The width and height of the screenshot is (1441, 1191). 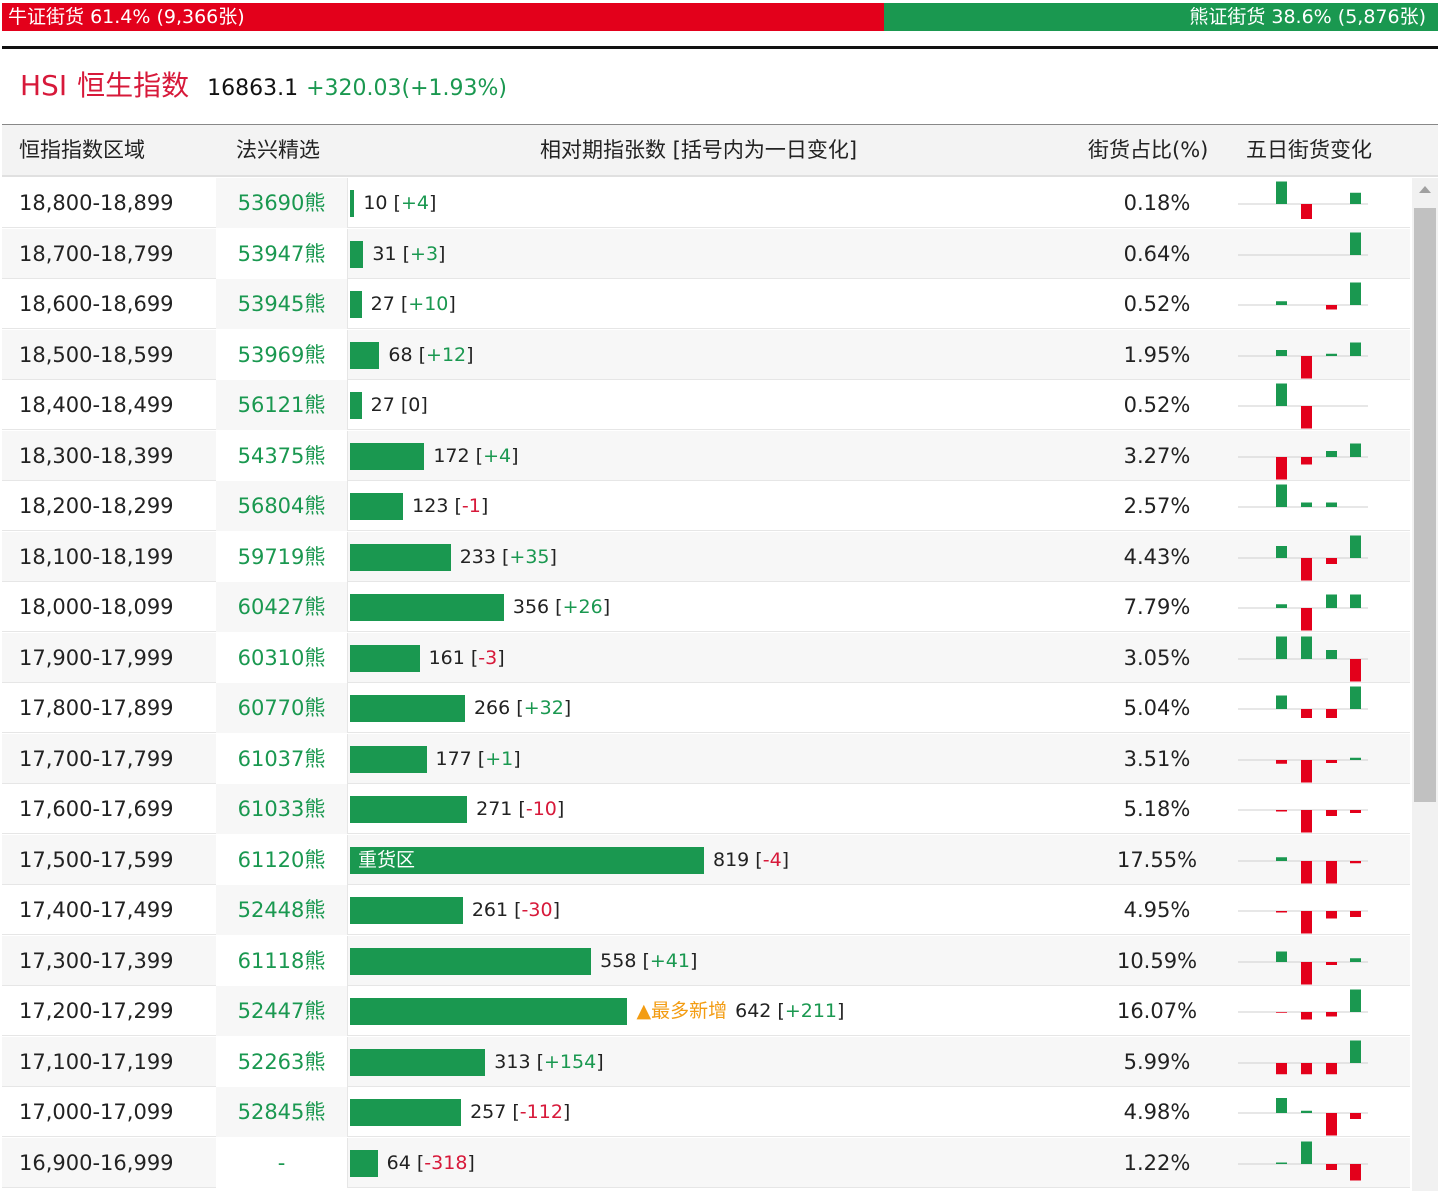 I want to click on pick-link: 60310熊, so click(x=282, y=657).